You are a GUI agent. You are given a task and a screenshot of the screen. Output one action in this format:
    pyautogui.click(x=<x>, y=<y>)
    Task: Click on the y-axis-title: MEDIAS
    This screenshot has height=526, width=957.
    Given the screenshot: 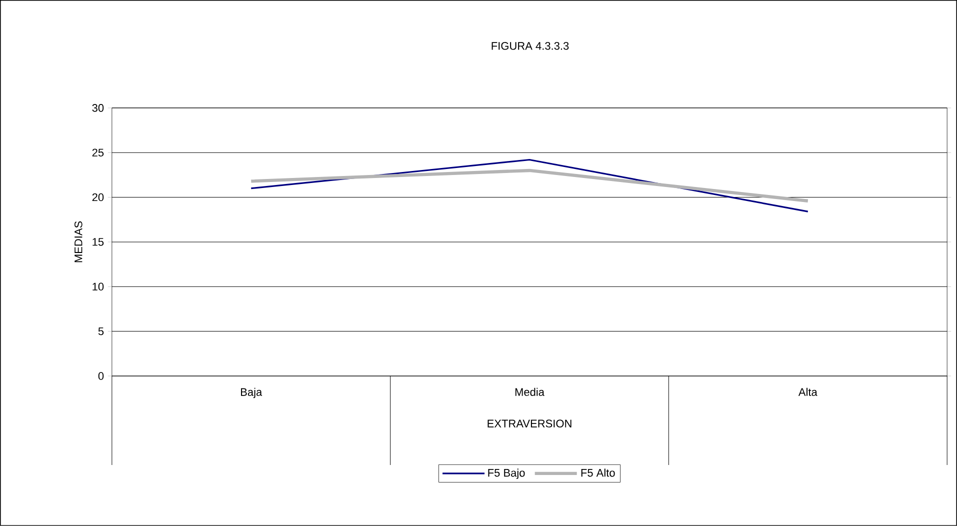 What is the action you would take?
    pyautogui.click(x=78, y=241)
    